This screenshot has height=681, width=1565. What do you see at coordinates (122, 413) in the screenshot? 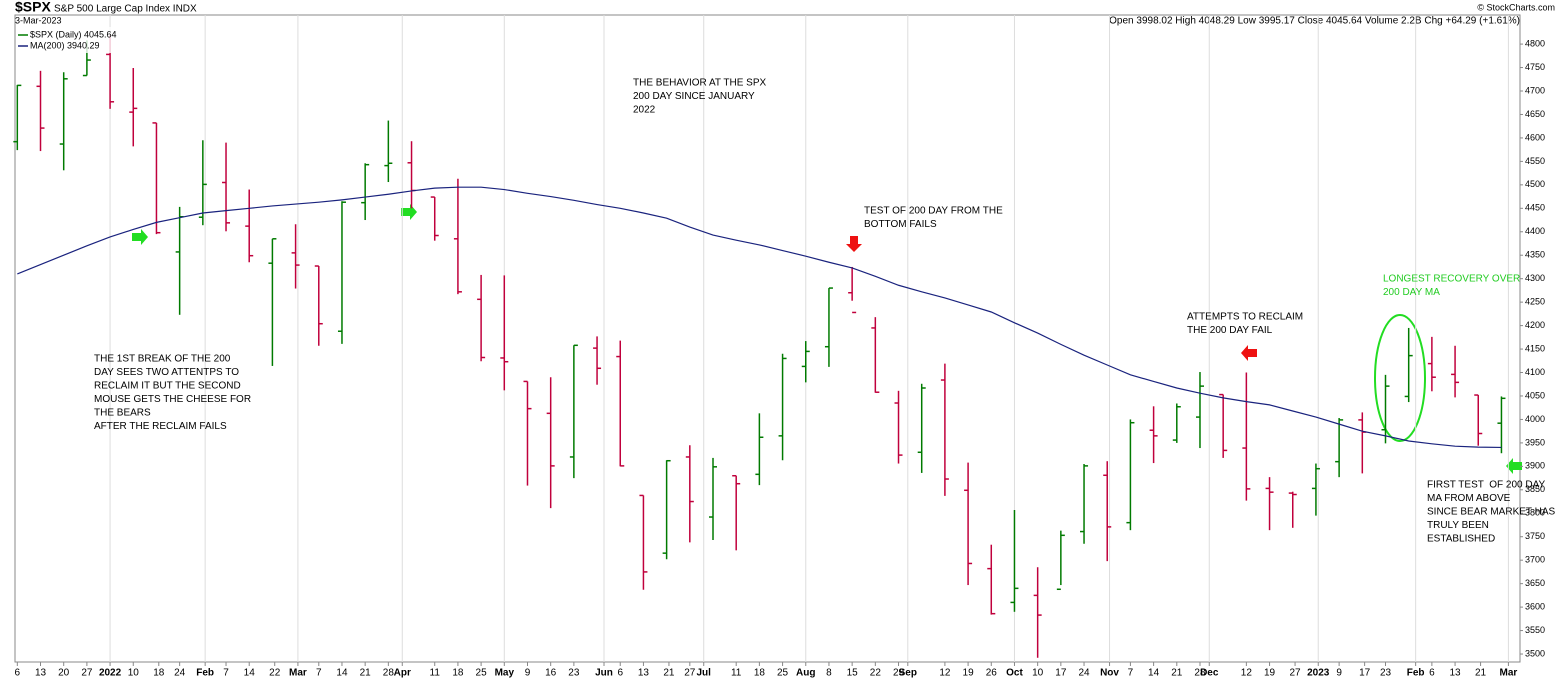
I see `annotation: THE BEARS` at bounding box center [122, 413].